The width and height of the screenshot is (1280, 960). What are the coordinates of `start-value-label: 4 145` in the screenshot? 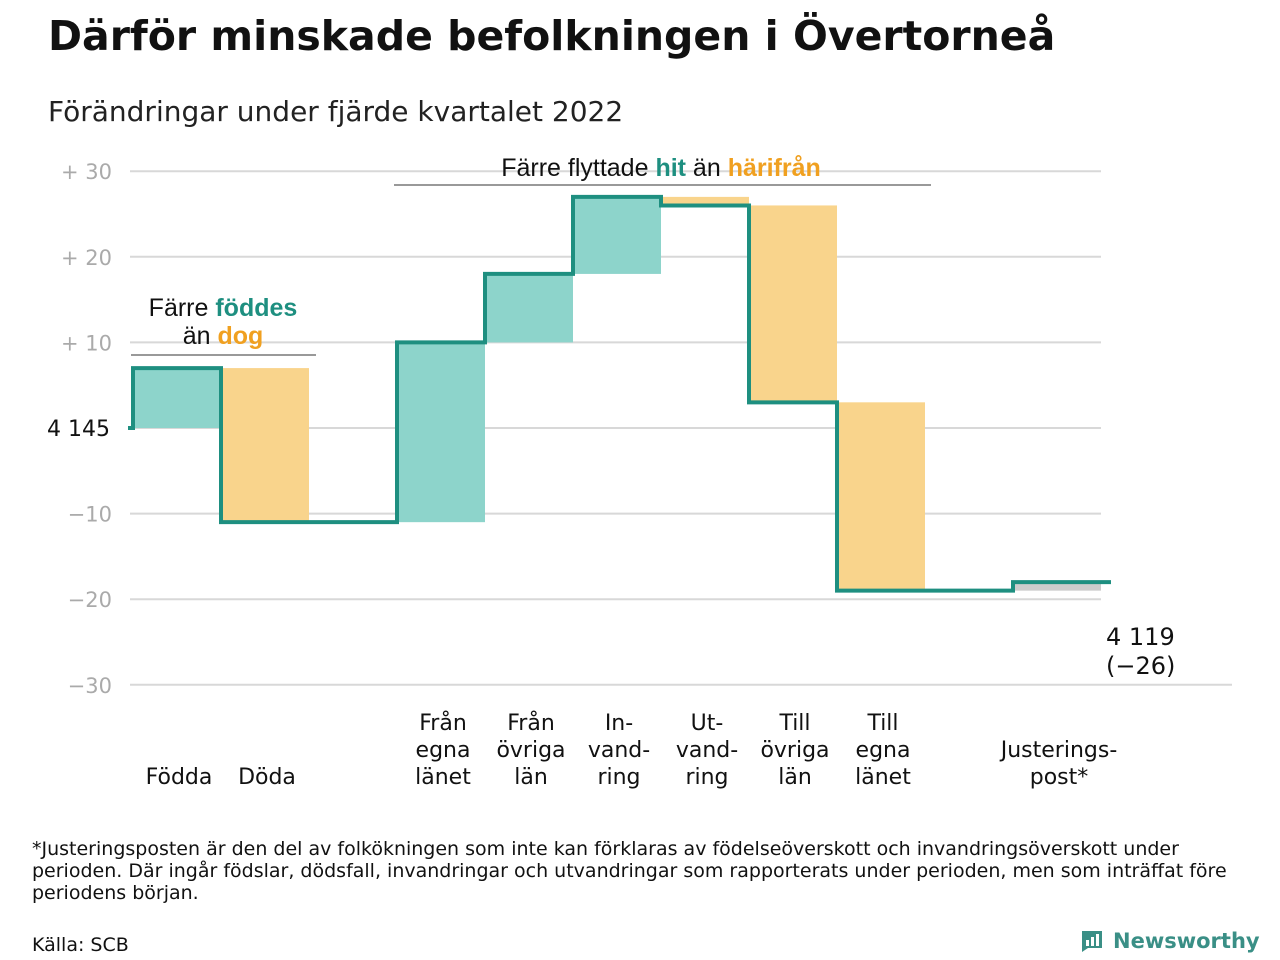 It's located at (78, 429).